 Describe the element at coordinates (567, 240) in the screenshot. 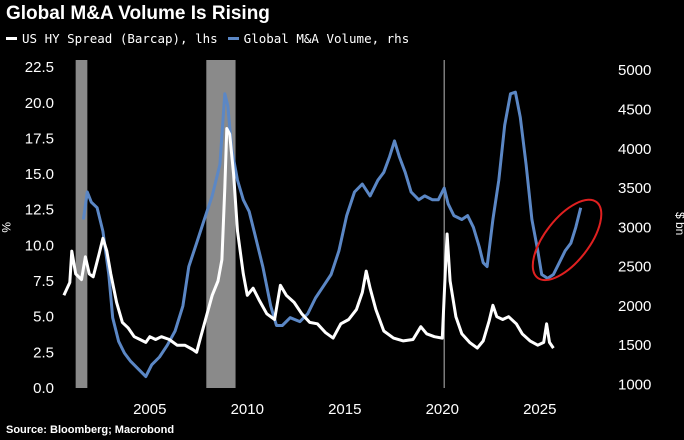

I see `annotation-ellipse` at that location.